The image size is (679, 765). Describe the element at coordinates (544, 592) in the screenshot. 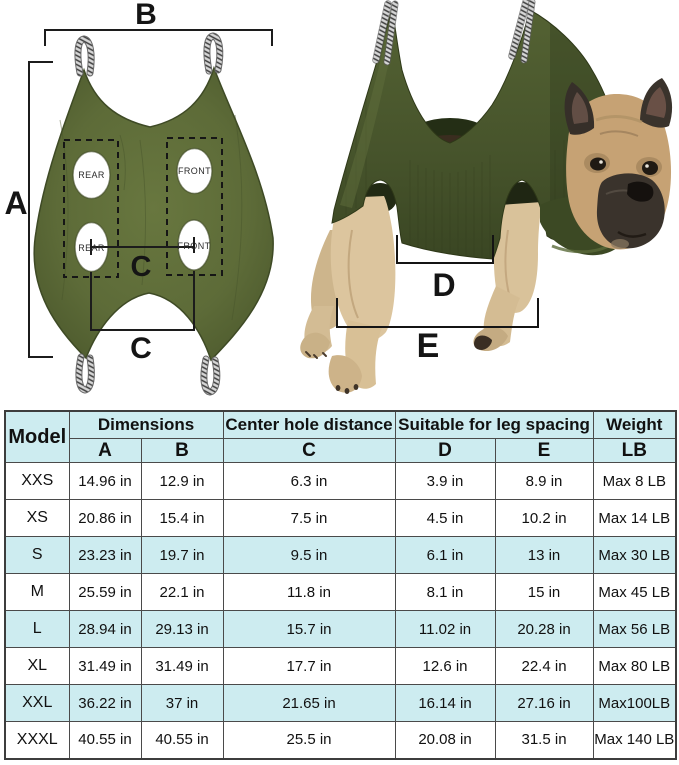

I see `cell-value: 15 in` at that location.